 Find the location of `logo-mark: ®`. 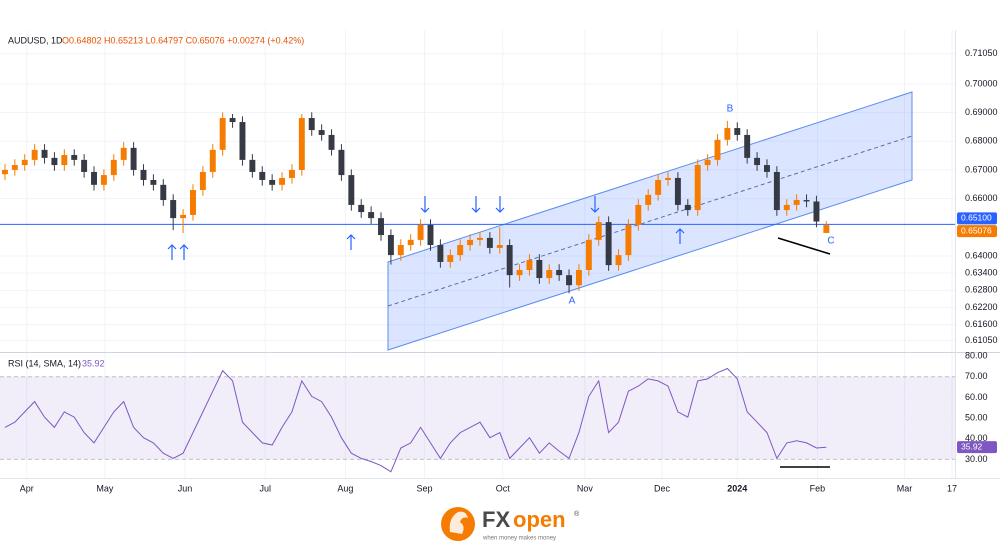

logo-mark: ® is located at coordinates (577, 514).